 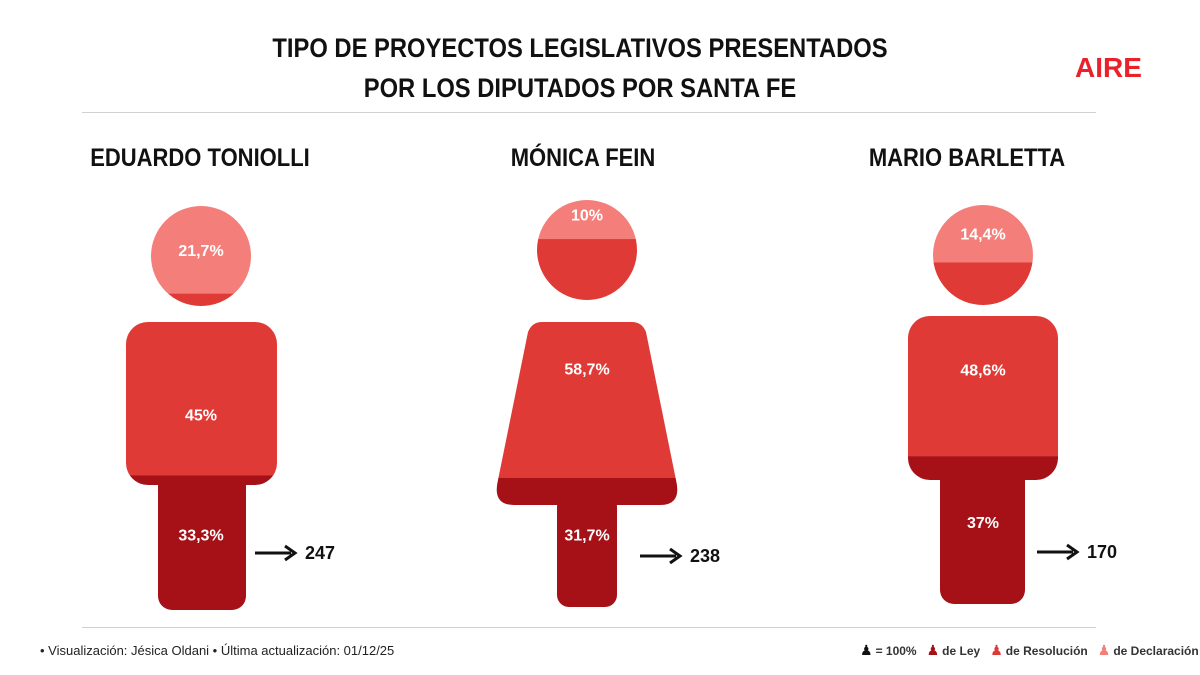 What do you see at coordinates (320, 553) in the screenshot?
I see `total-projects-label: 247` at bounding box center [320, 553].